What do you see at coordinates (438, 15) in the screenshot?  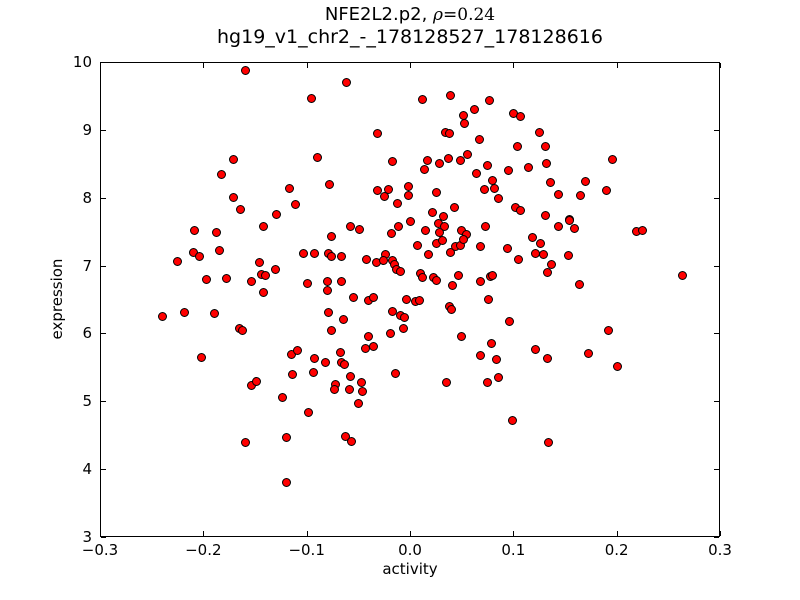 I see `rho-symbol: ρ` at bounding box center [438, 15].